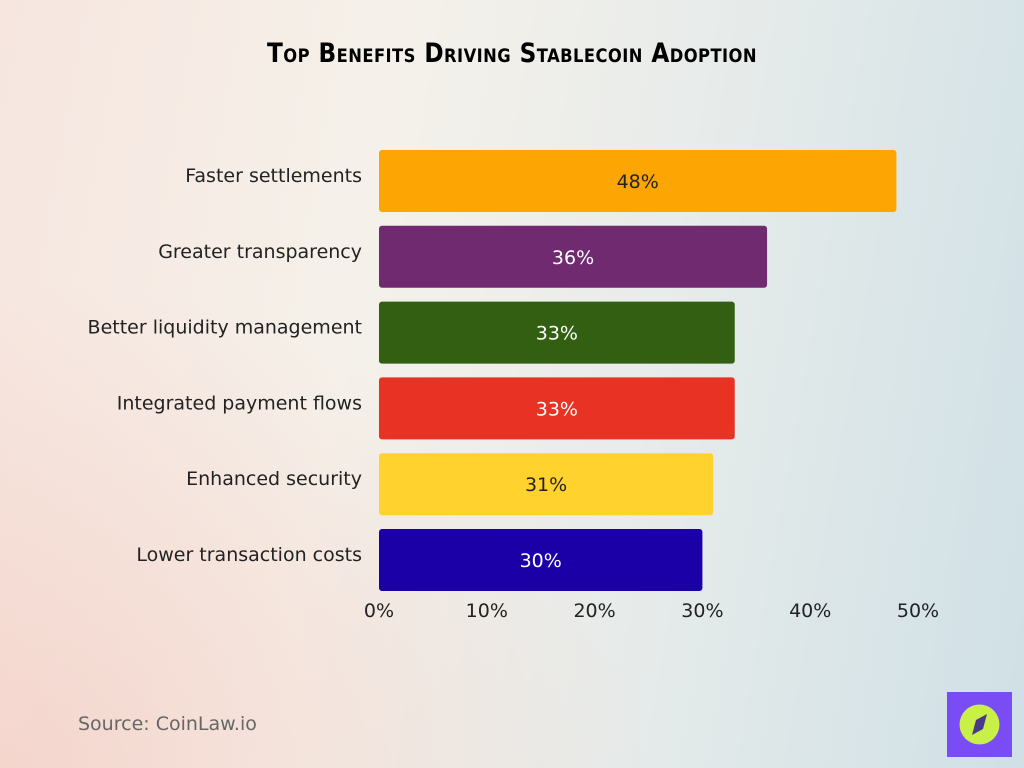 This screenshot has height=768, width=1024. Describe the element at coordinates (249, 555) in the screenshot. I see `category-label: Lower transaction costs` at that location.